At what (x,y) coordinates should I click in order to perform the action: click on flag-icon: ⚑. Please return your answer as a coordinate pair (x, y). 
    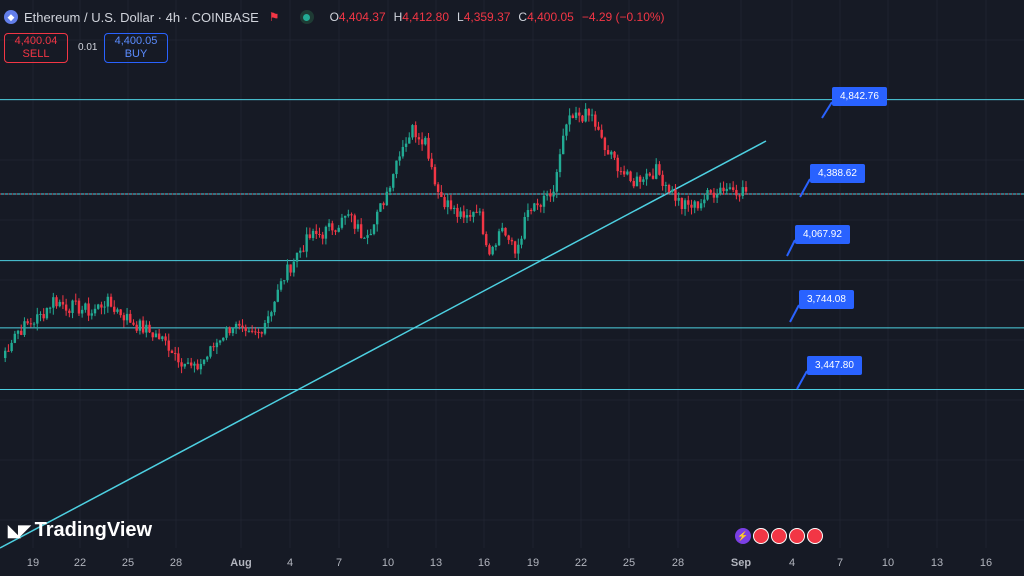
    Looking at the image, I should click on (274, 17).